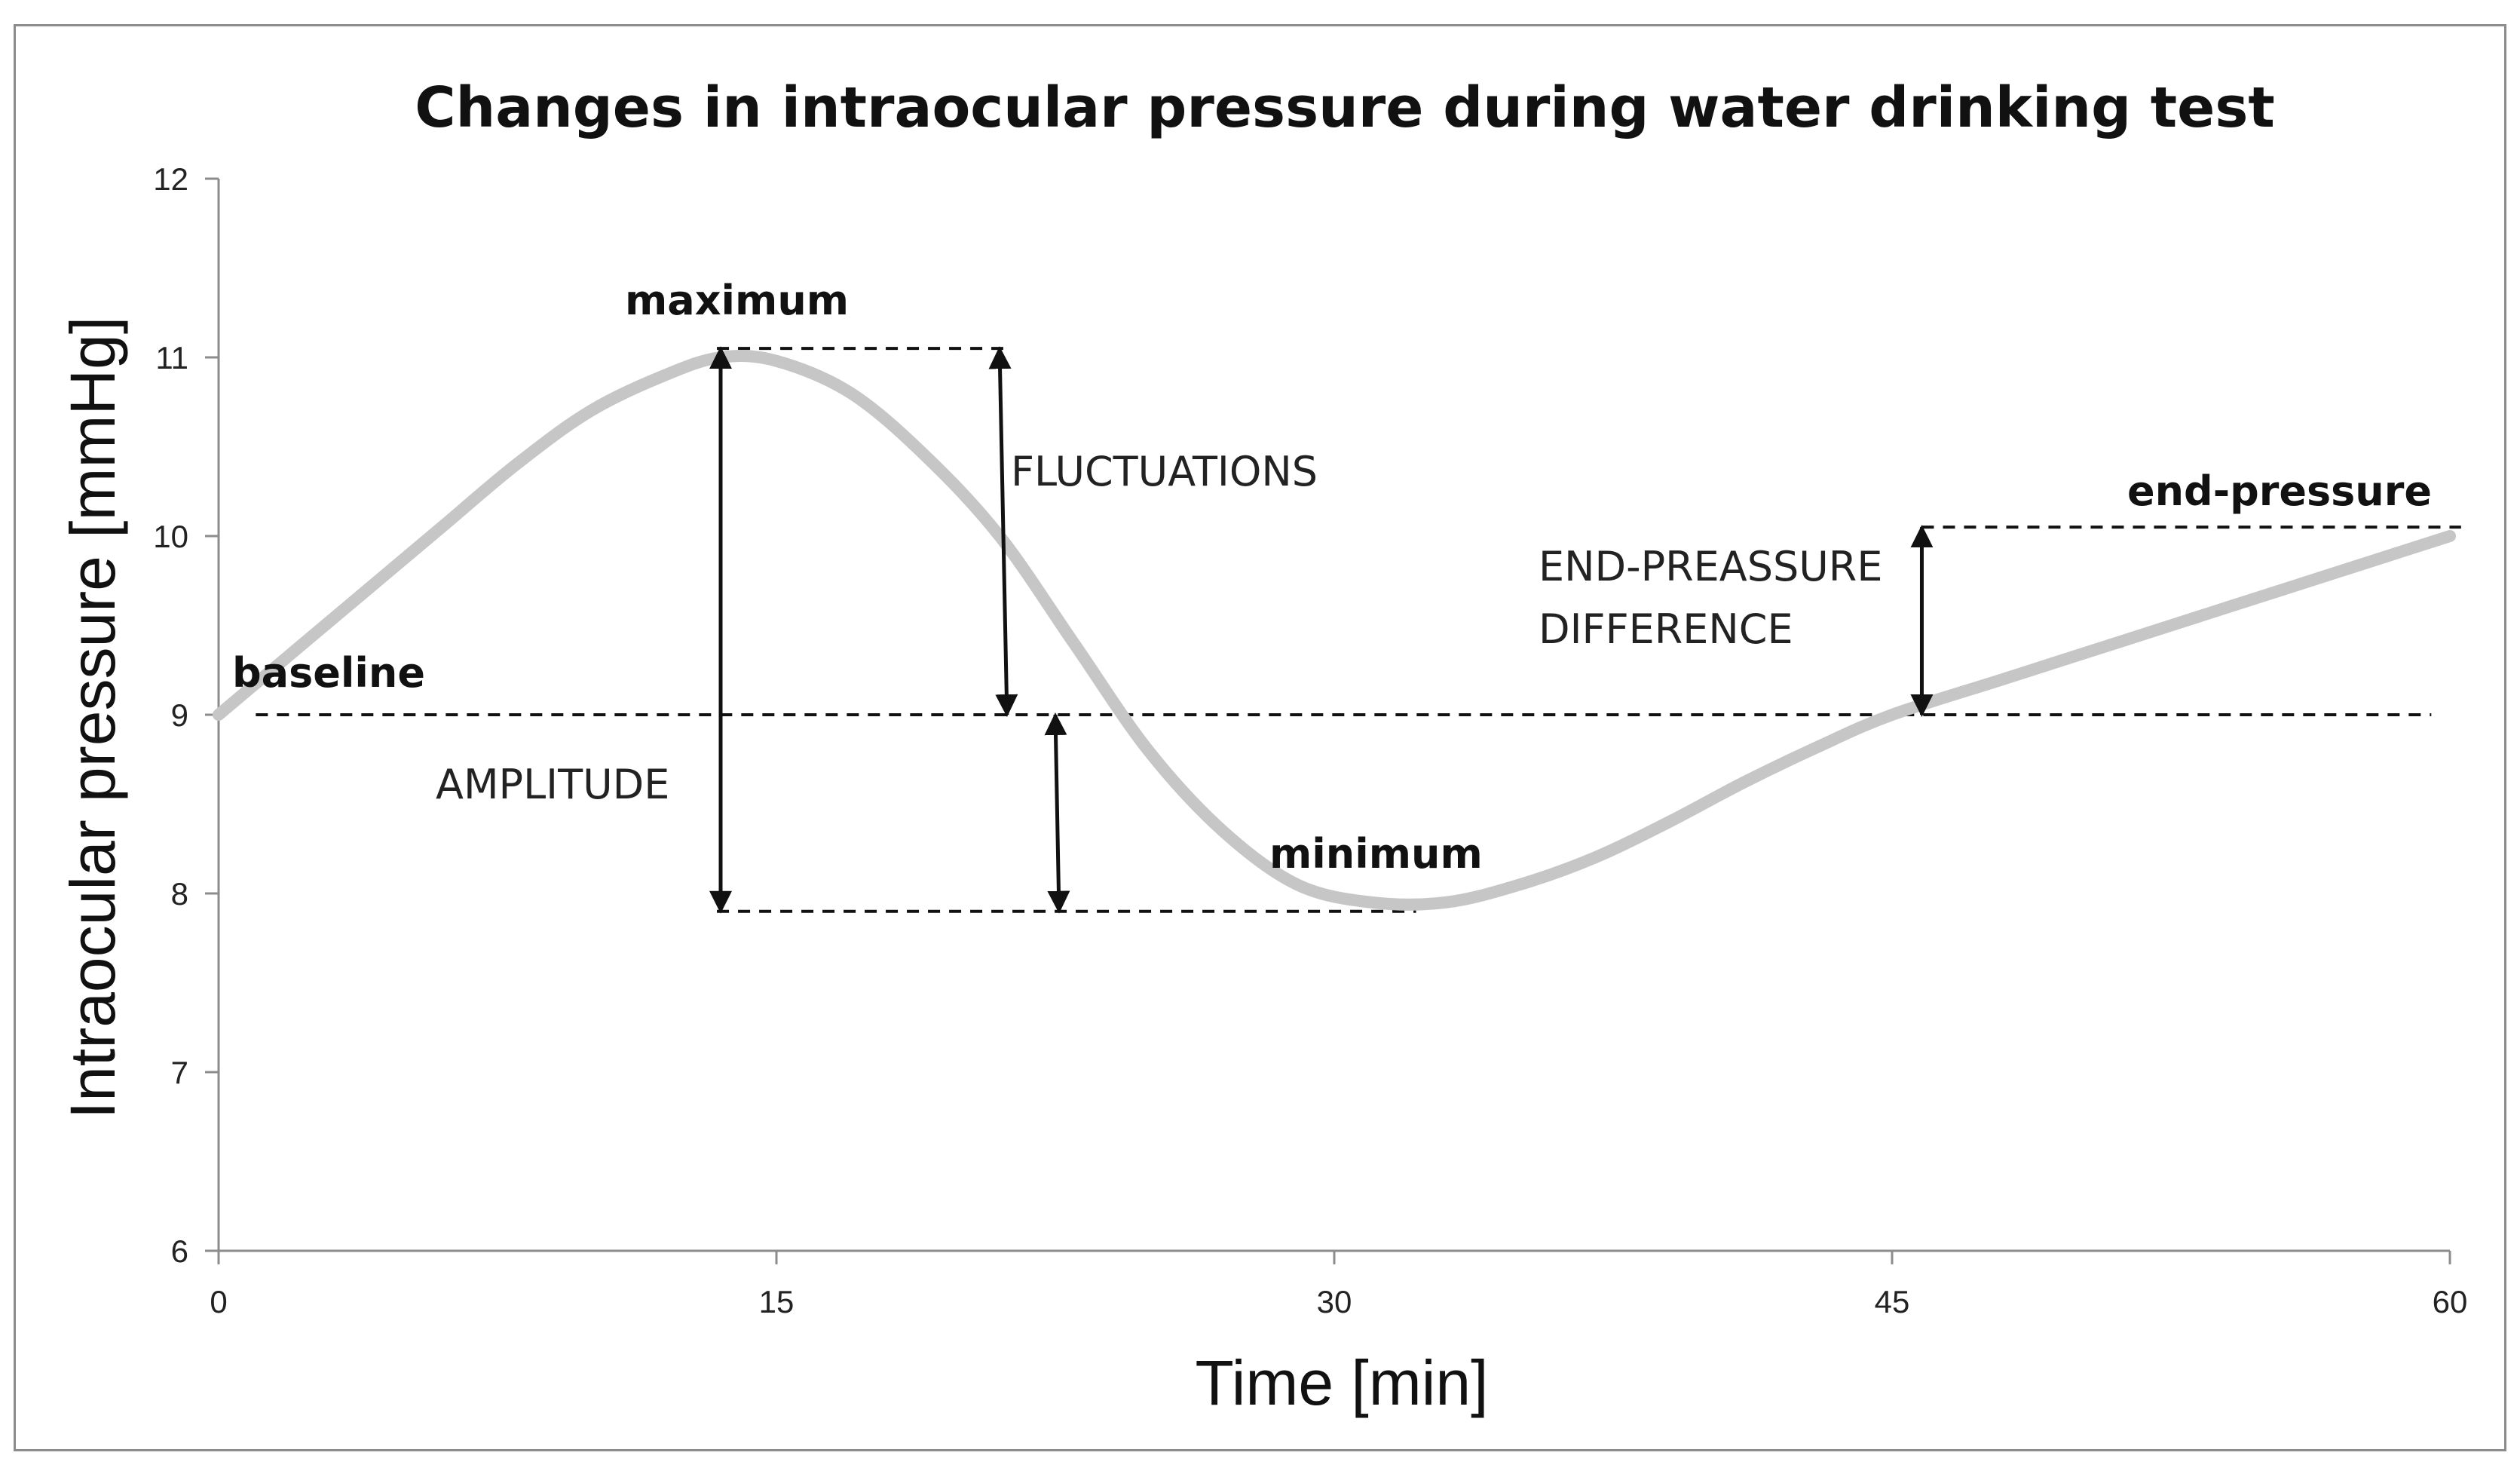 The height and width of the screenshot is (1477, 2520). What do you see at coordinates (1376, 854) in the screenshot?
I see `minimum-label: minimum` at bounding box center [1376, 854].